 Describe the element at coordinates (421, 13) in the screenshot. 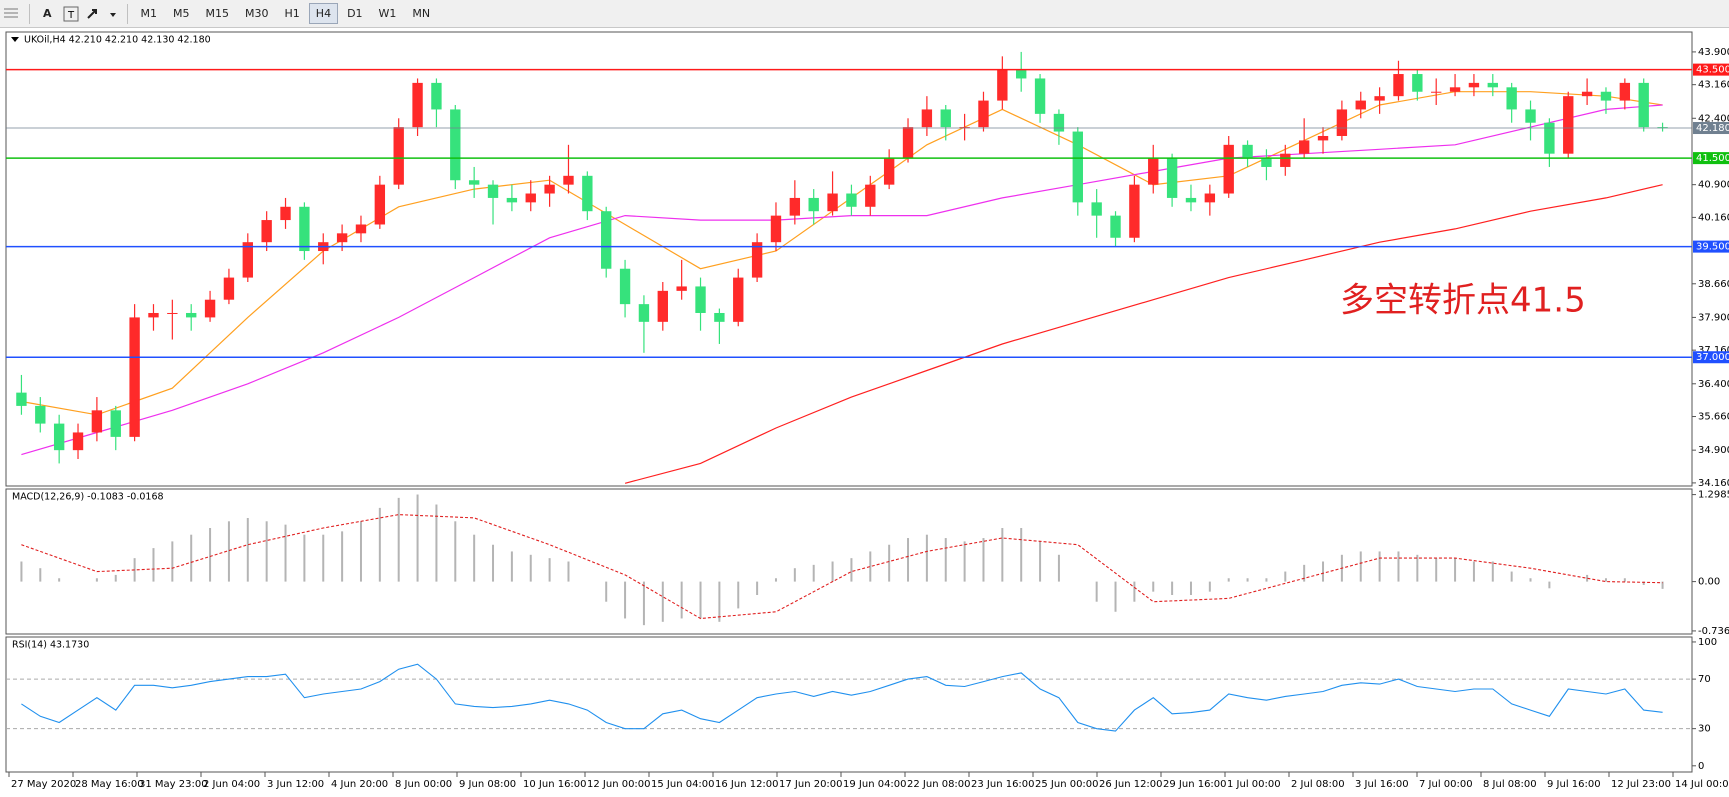

I see `period-button: MN` at that location.